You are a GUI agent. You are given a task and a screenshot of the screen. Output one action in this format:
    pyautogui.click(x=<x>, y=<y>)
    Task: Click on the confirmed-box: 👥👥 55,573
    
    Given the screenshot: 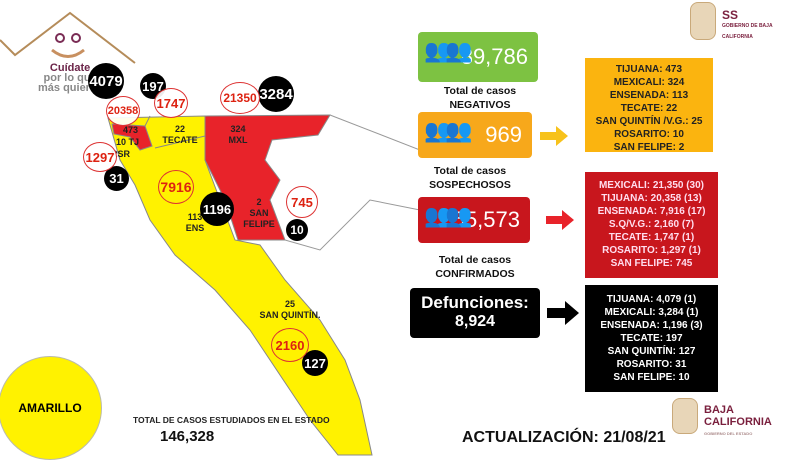 What is the action you would take?
    pyautogui.click(x=474, y=220)
    